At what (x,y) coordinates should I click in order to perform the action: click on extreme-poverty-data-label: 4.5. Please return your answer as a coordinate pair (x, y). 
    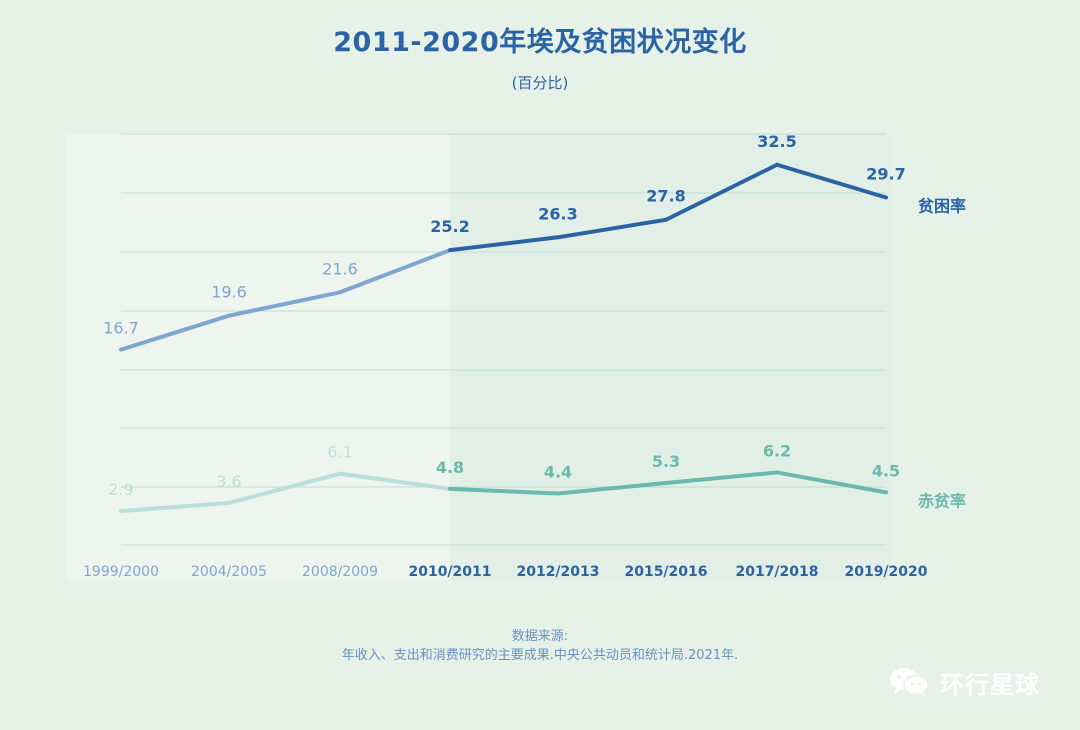
    Looking at the image, I should click on (886, 470).